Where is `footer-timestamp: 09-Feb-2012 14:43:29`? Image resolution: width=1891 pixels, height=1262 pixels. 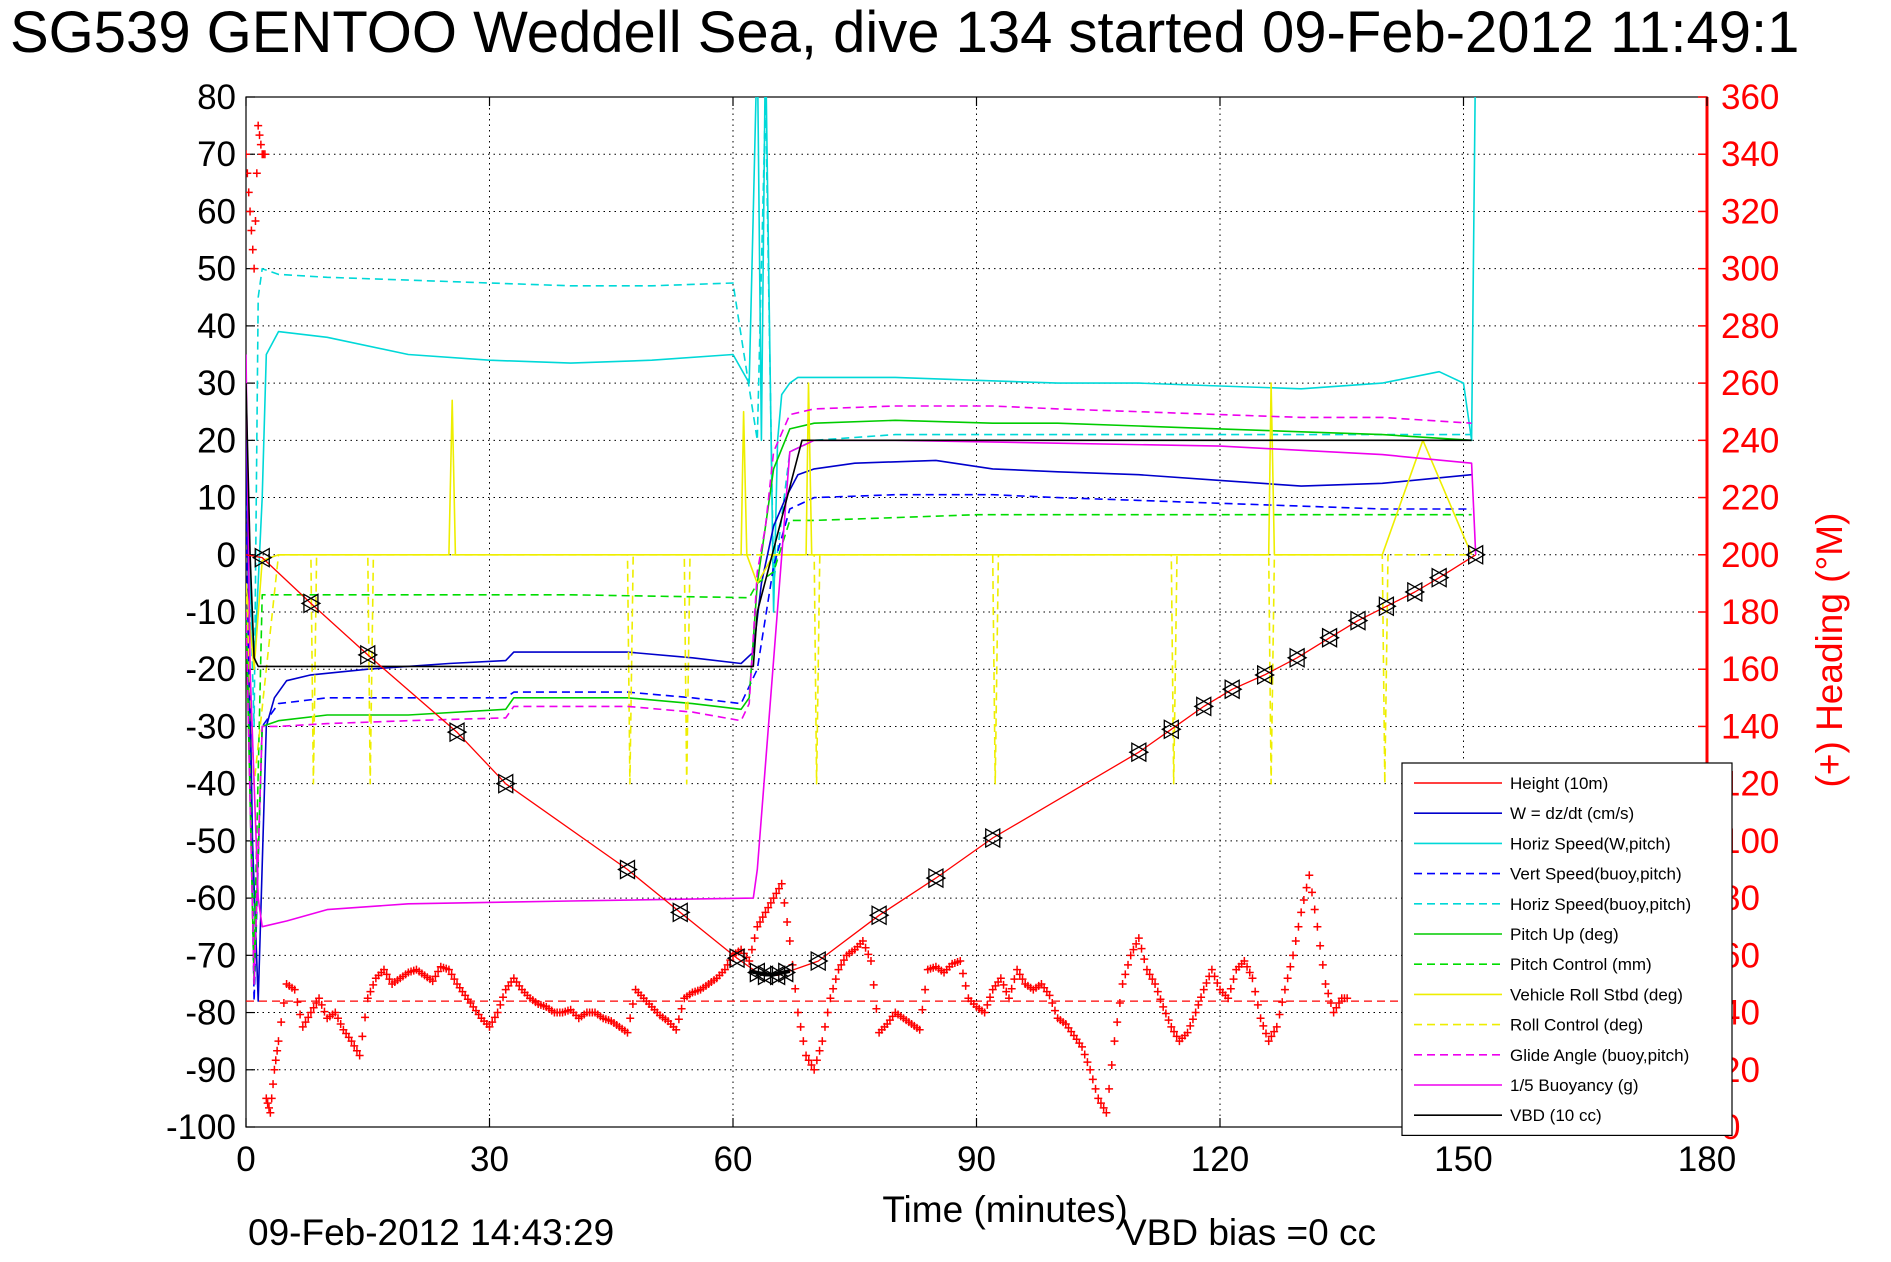
footer-timestamp: 09-Feb-2012 14:43:29 is located at coordinates (431, 1232).